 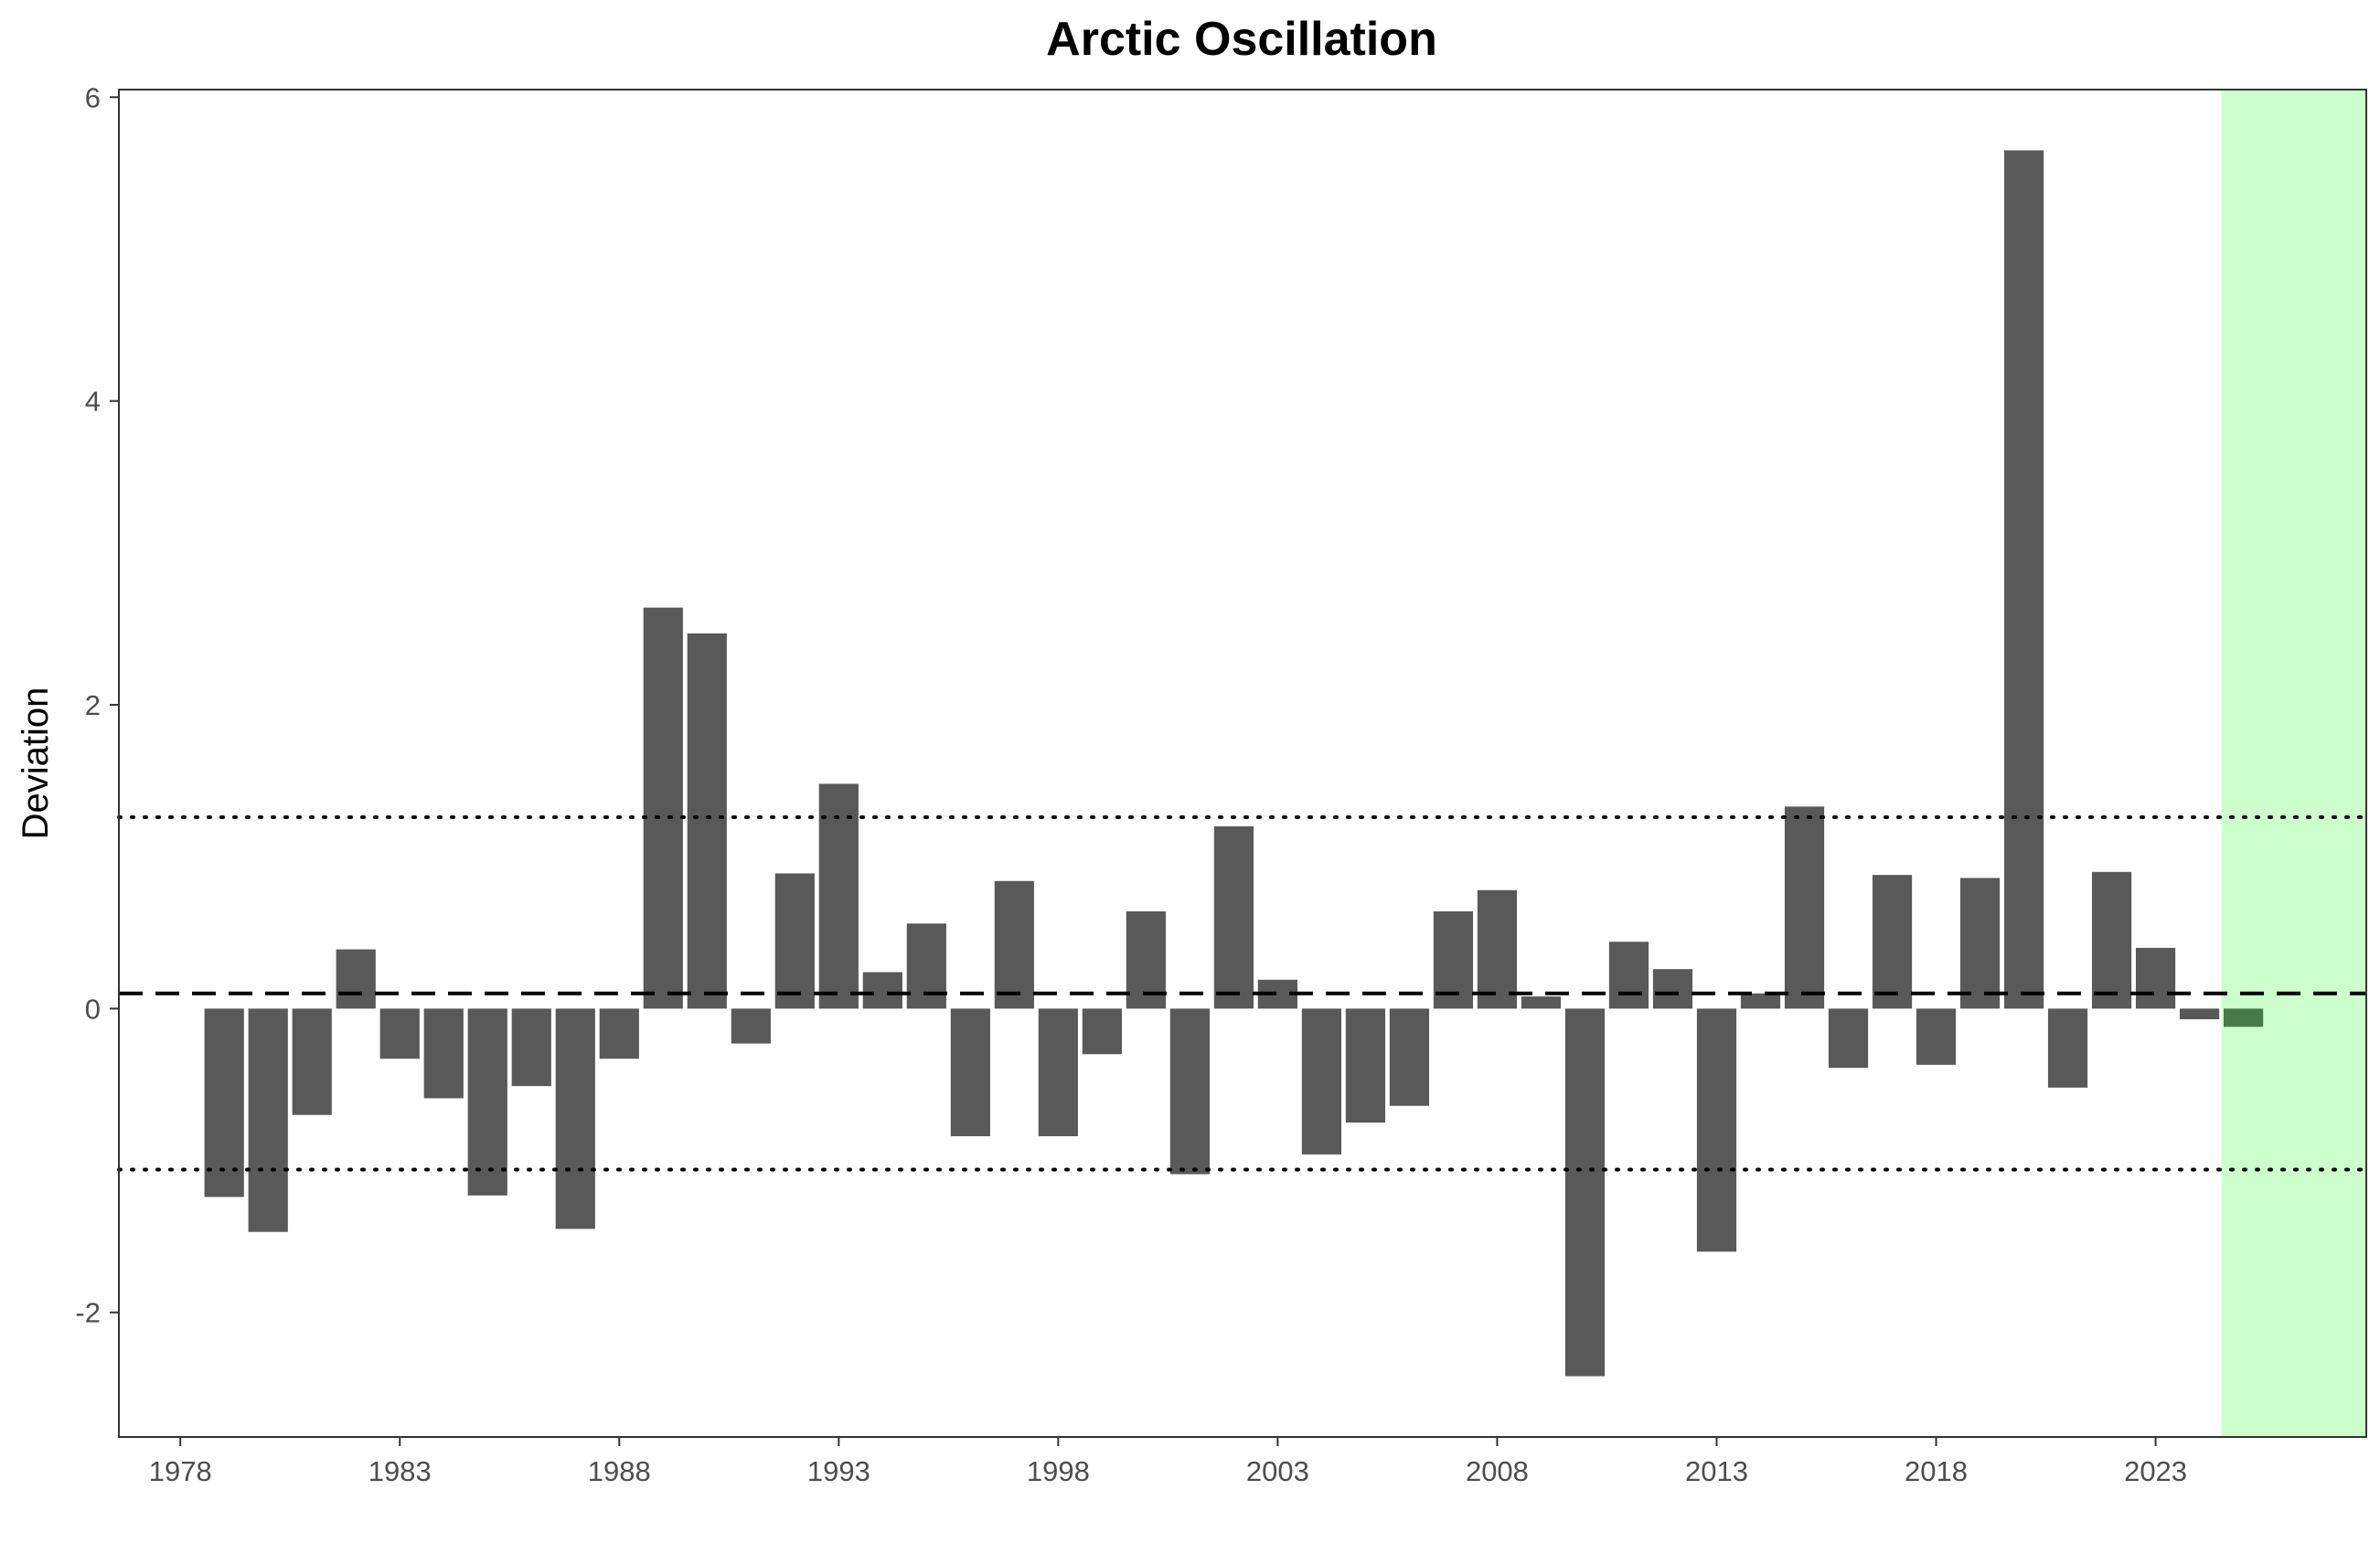 I want to click on bar-2024, so click(x=2199, y=1014).